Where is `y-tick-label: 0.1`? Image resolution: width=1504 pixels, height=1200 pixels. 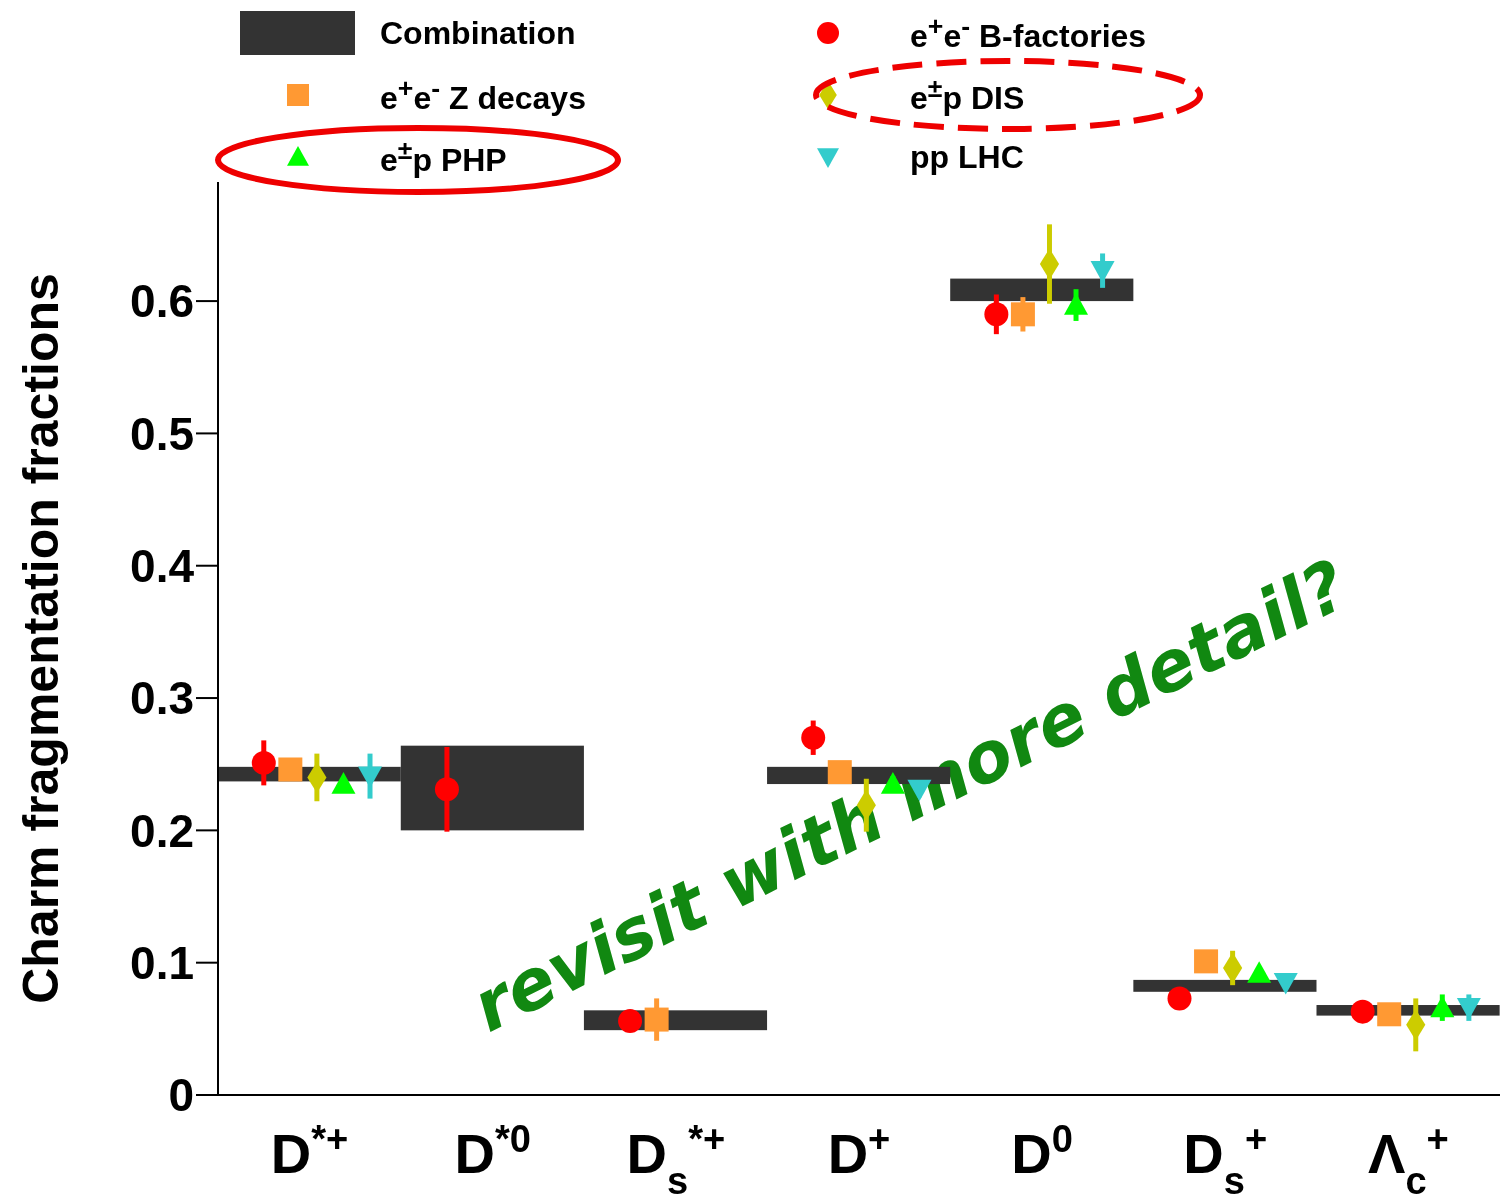
y-tick-label: 0.1 is located at coordinates (162, 963).